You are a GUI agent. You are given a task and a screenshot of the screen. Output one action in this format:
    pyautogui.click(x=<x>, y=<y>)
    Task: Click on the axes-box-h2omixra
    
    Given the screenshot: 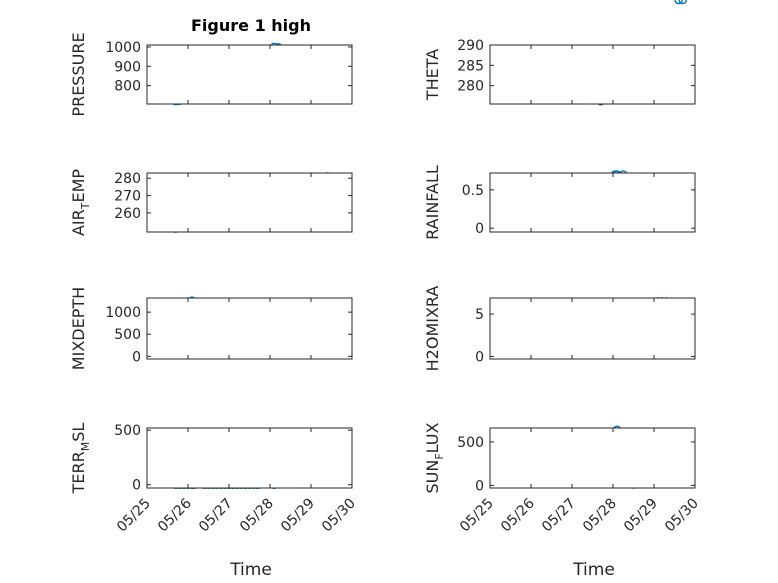 What is the action you would take?
    pyautogui.click(x=592, y=328)
    